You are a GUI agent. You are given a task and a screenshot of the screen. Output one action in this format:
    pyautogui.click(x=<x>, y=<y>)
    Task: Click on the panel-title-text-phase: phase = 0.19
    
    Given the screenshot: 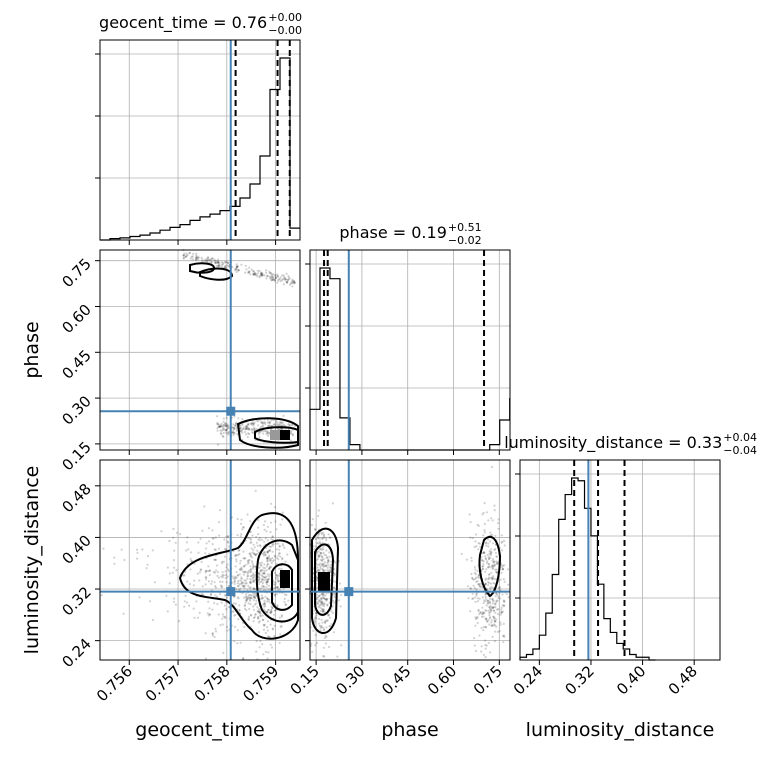 What is the action you would take?
    pyautogui.click(x=392, y=232)
    